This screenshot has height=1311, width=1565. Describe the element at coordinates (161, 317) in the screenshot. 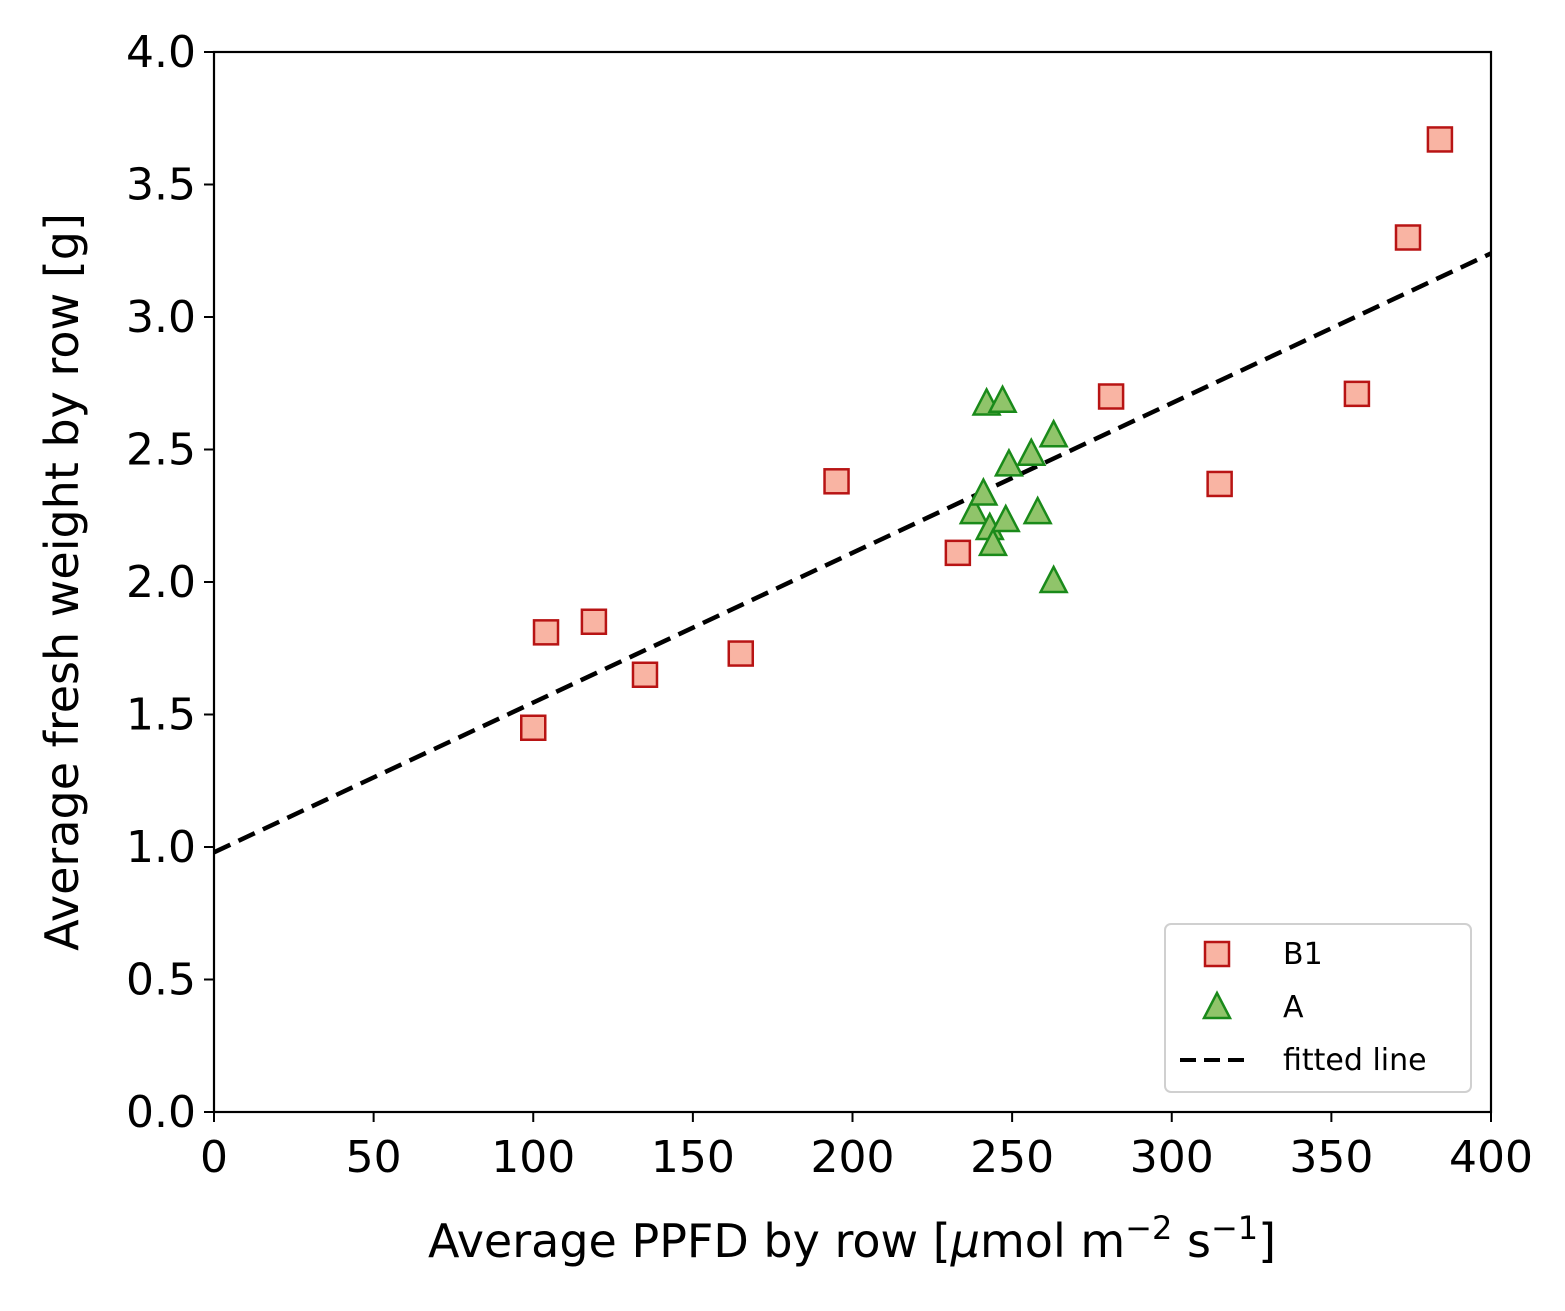

I see `y-tick-label: 3.0` at that location.